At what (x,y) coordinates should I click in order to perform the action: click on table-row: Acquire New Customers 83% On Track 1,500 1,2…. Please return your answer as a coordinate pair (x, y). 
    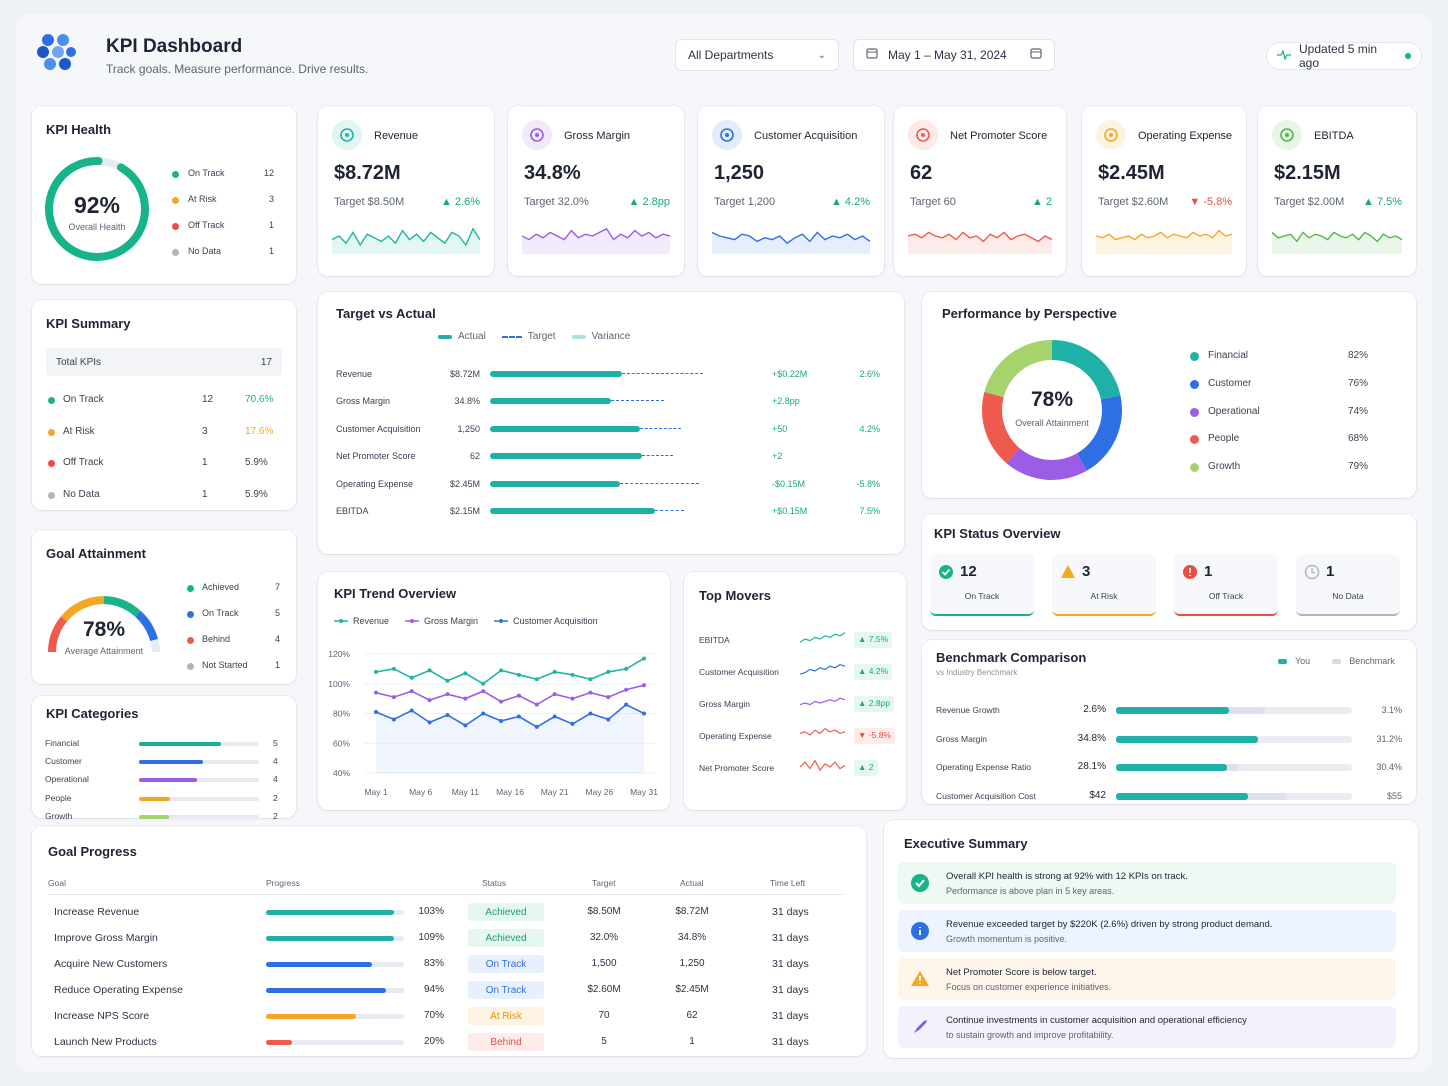
    Looking at the image, I should click on (449, 964).